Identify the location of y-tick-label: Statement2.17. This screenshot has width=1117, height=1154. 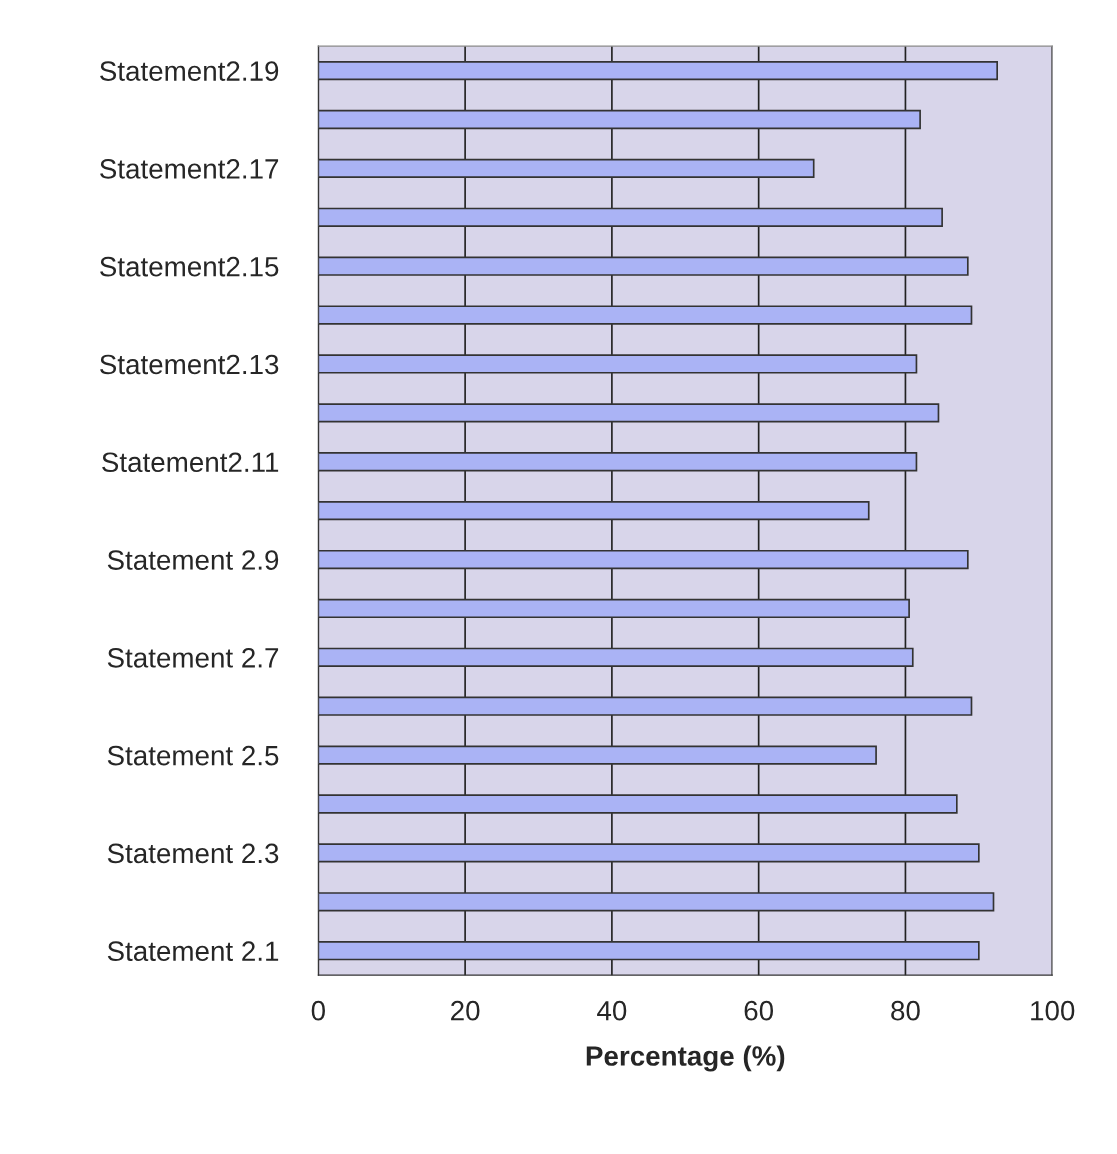
(189, 169).